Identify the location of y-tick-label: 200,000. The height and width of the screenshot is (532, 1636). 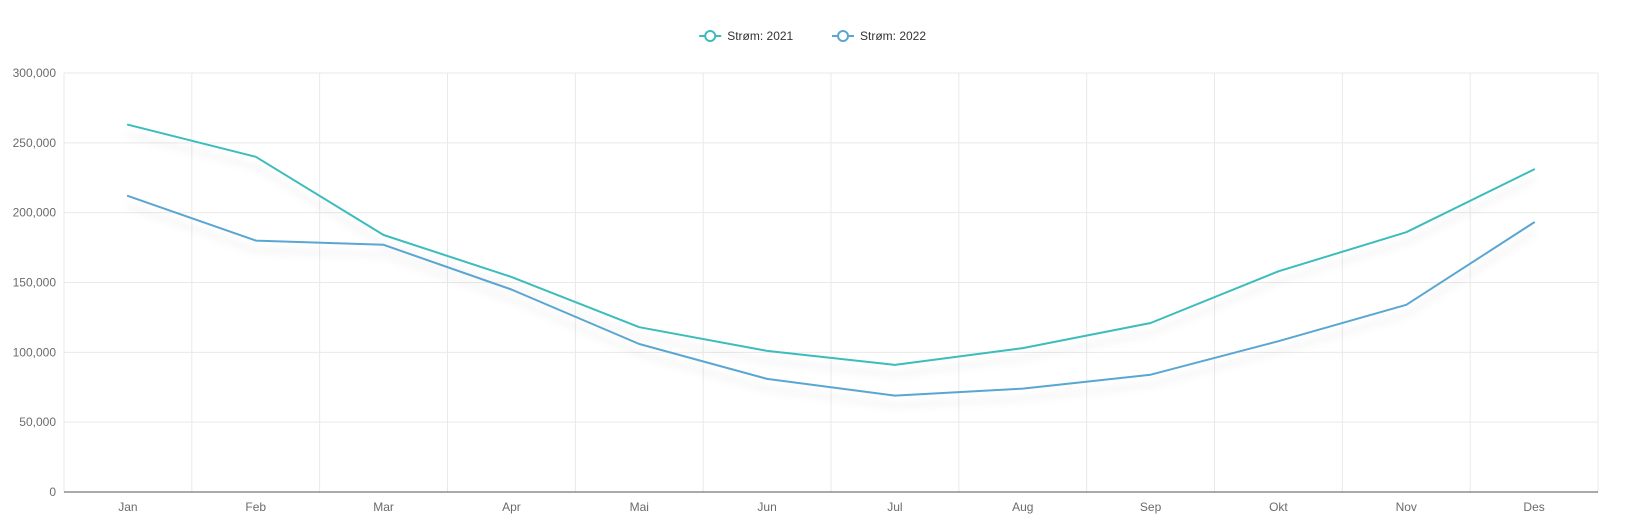
(35, 213).